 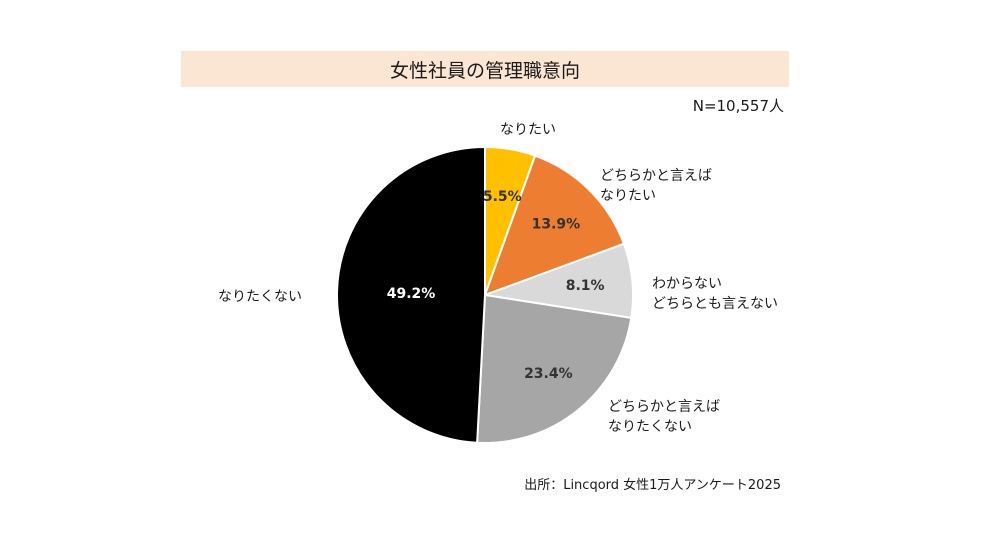 What do you see at coordinates (652, 485) in the screenshot?
I see `source-note: 出所：Lincqord 女性1万人アンケート2025` at bounding box center [652, 485].